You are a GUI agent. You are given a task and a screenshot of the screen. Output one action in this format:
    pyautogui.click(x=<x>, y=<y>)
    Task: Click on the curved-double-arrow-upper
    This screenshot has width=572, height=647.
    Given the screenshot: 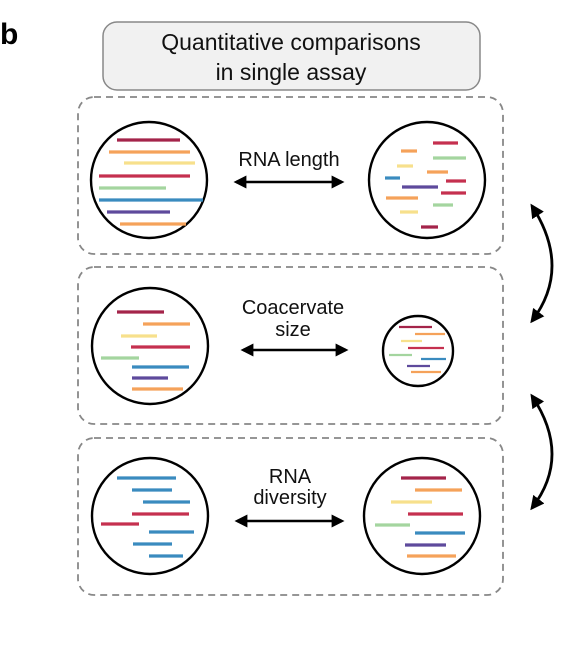 What is the action you would take?
    pyautogui.click(x=542, y=263)
    